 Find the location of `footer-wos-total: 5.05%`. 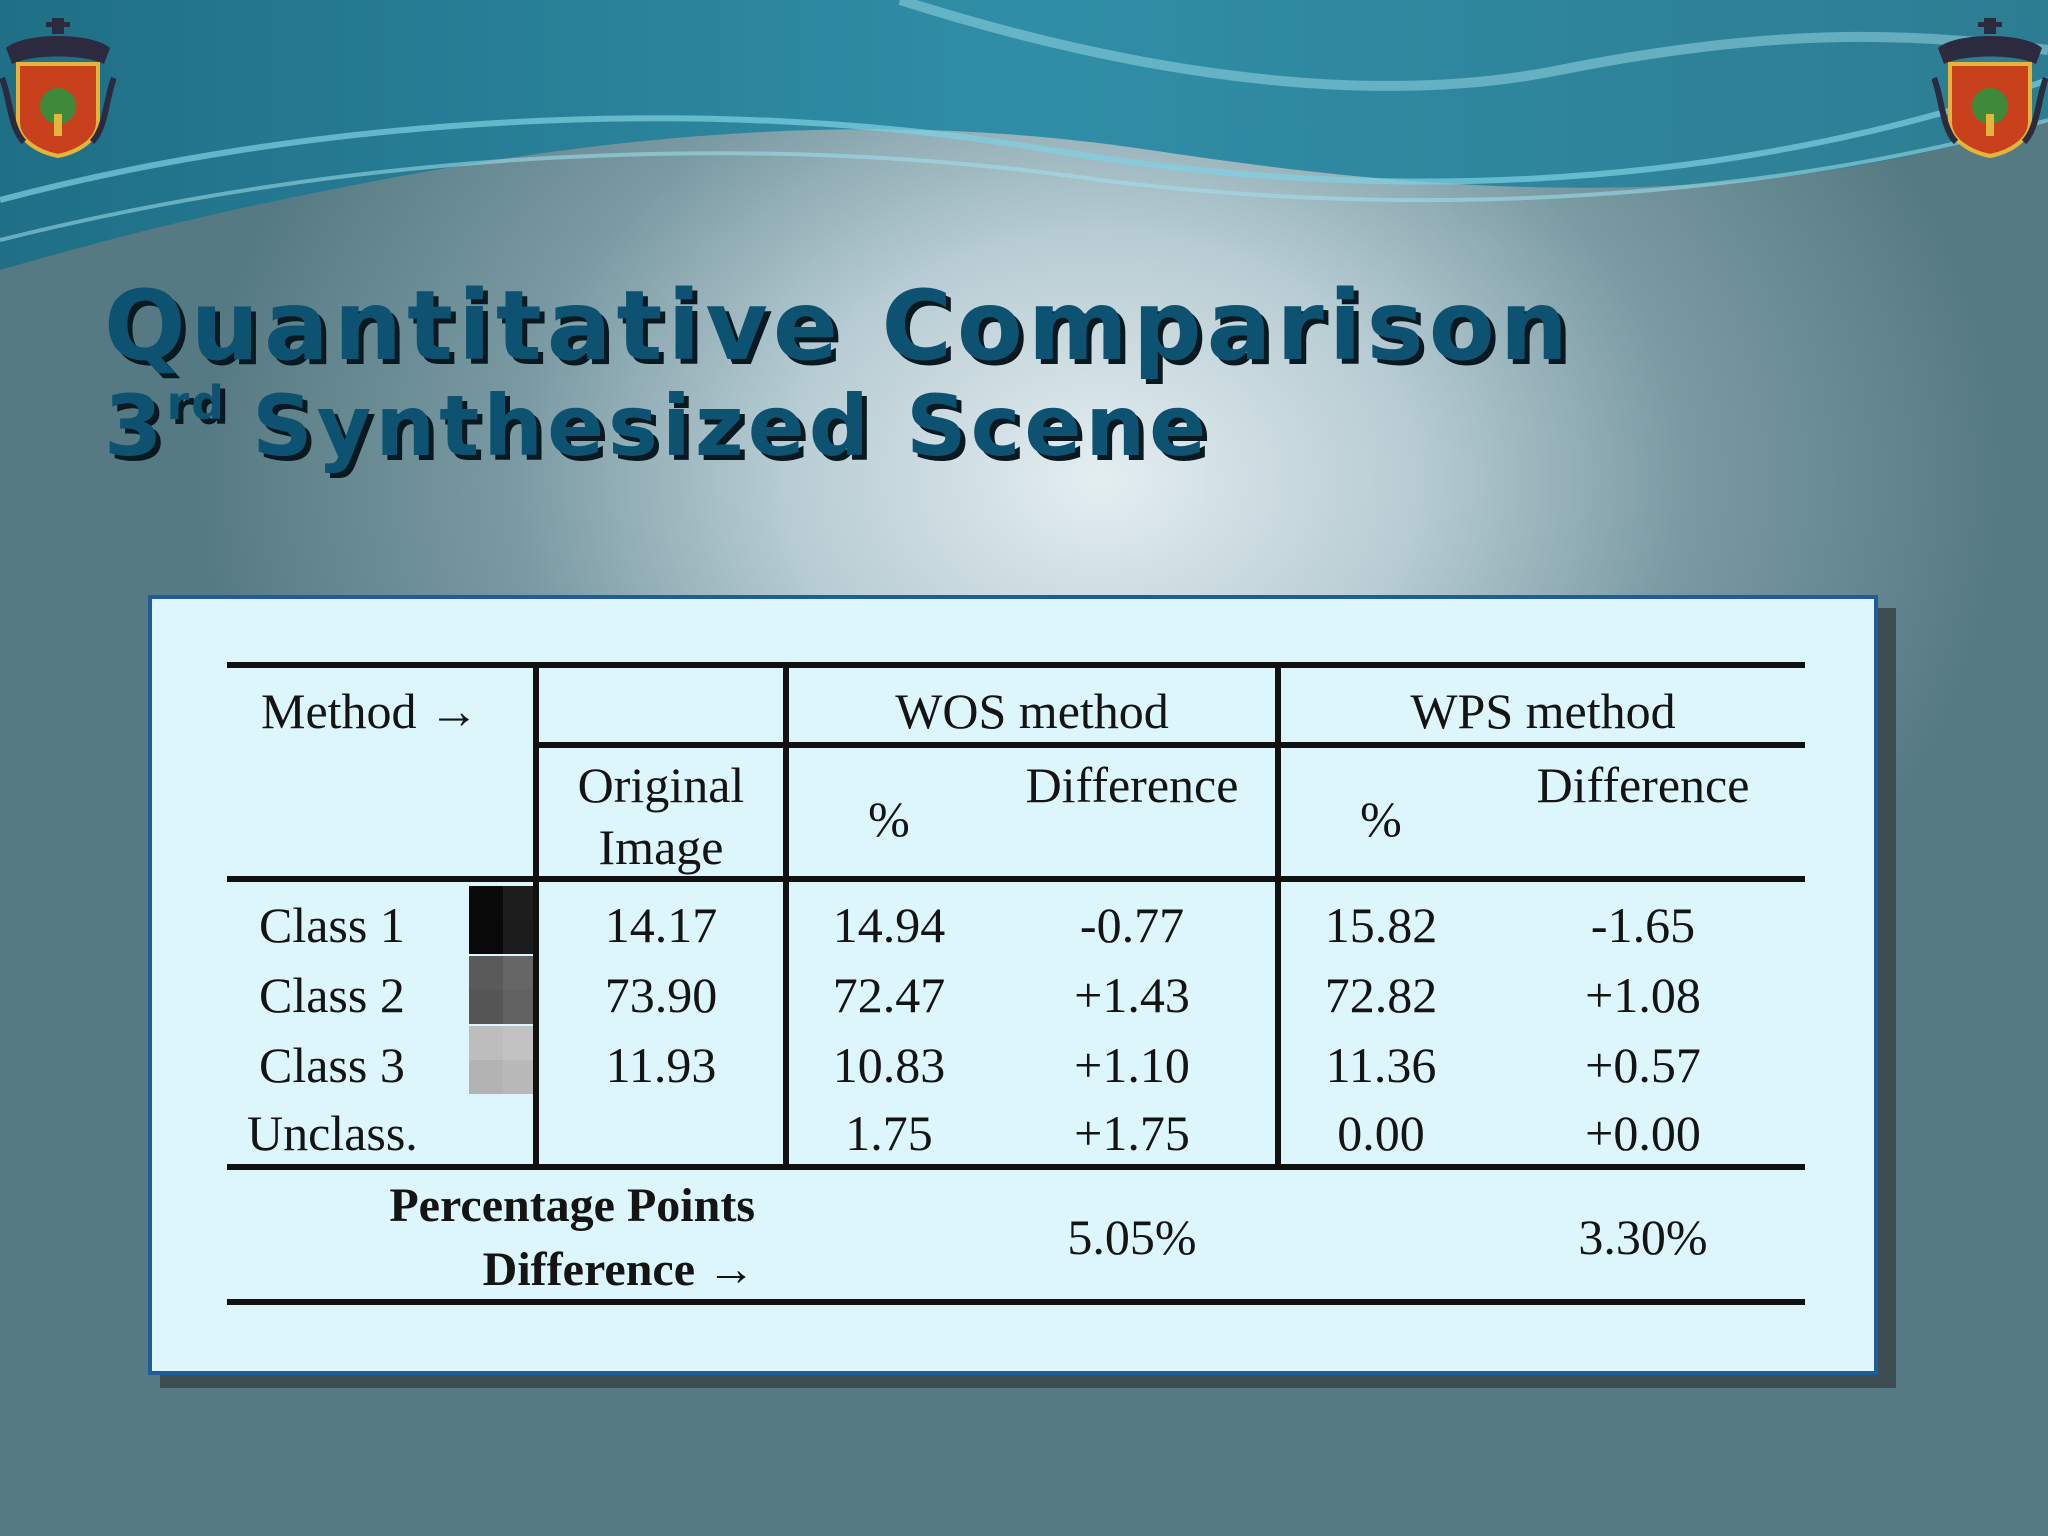

footer-wos-total: 5.05% is located at coordinates (1132, 1237).